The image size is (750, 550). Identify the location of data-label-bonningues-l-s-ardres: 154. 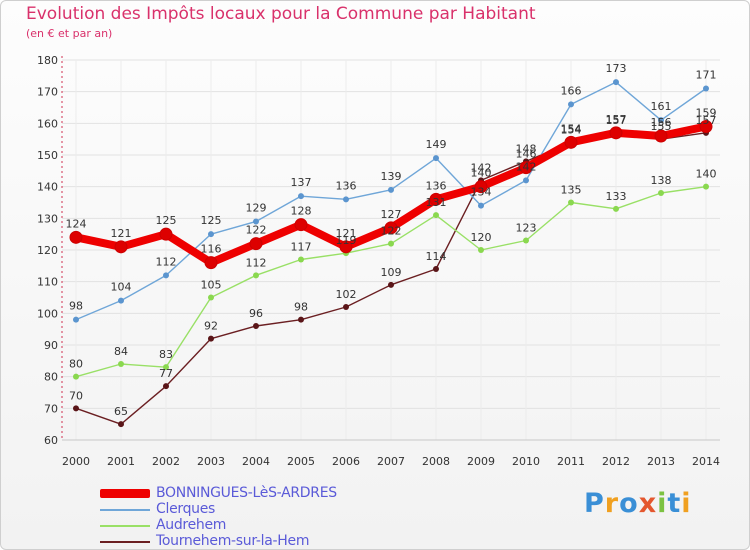
(571, 128).